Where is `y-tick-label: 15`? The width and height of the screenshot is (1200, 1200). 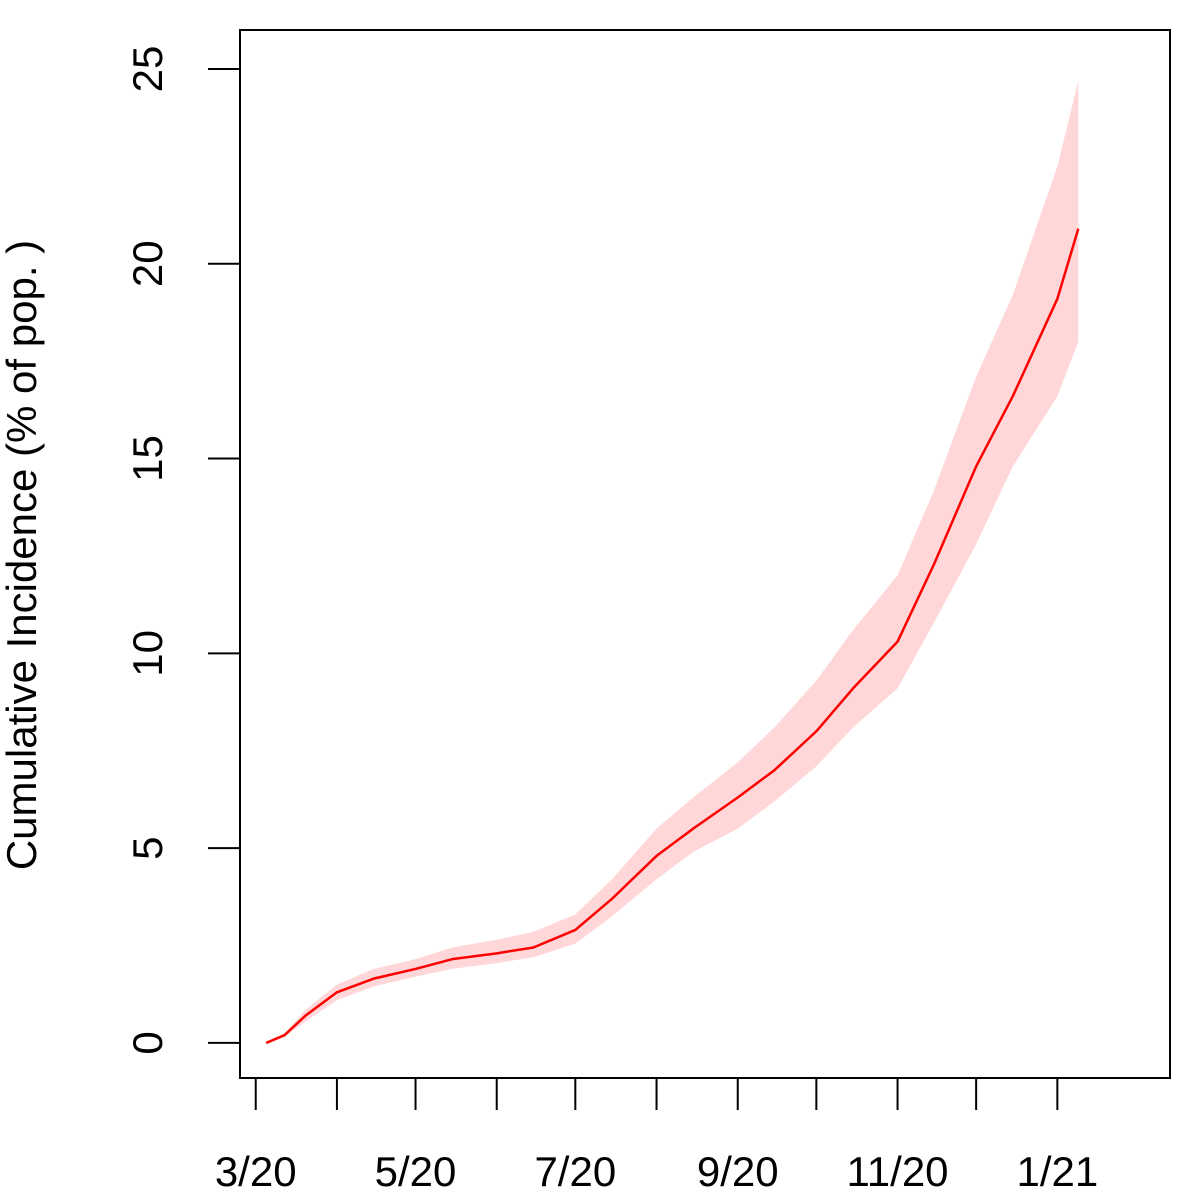
y-tick-label: 15 is located at coordinates (147, 458).